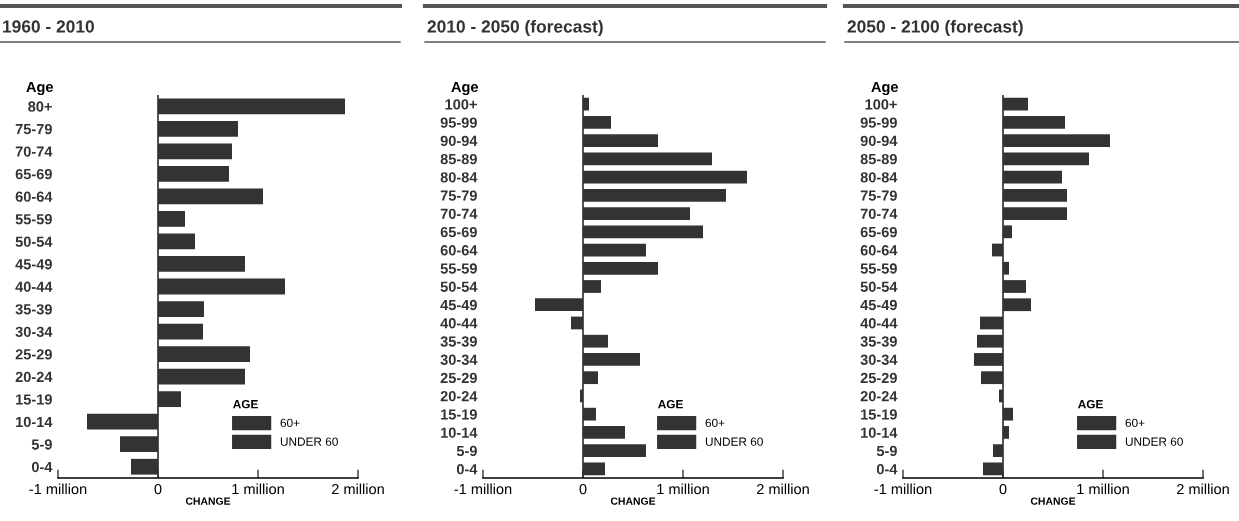 This screenshot has height=521, width=1239. What do you see at coordinates (48, 26) in the screenshot?
I see `chart-title: 1960 - 2010` at bounding box center [48, 26].